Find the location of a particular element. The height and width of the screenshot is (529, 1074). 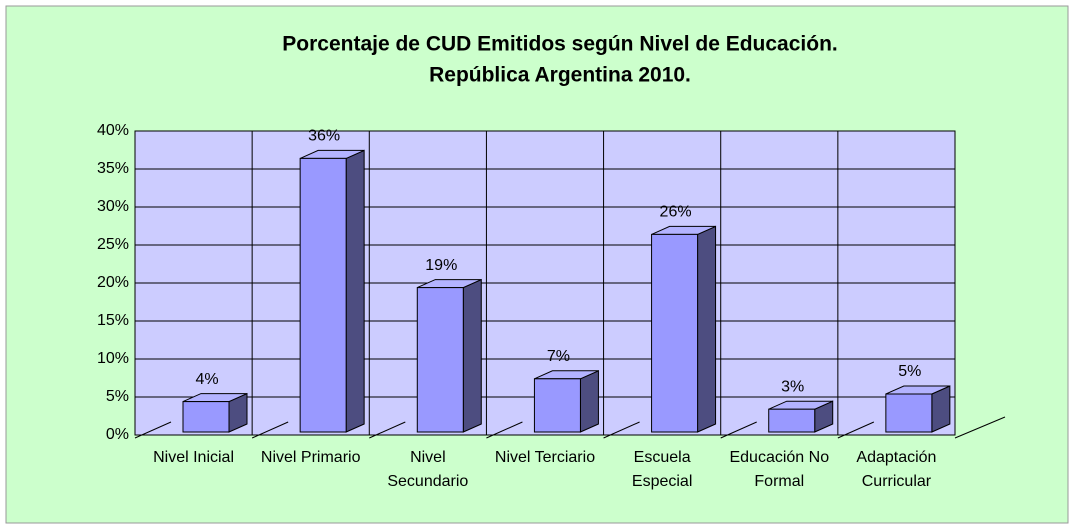

x-tick-label: Nivel Inicial is located at coordinates (194, 457).